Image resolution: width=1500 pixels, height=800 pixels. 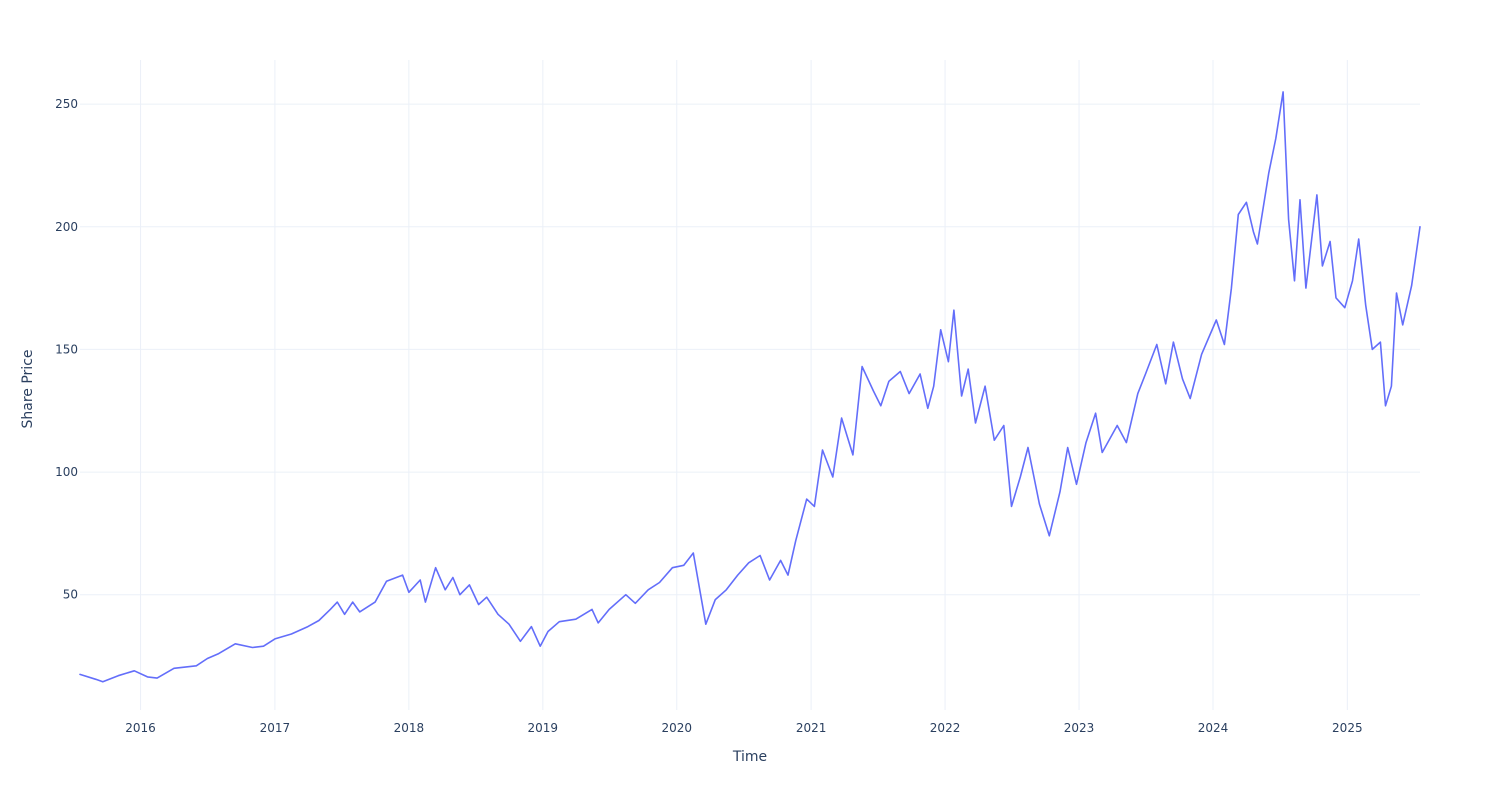 I want to click on x-tick-label: 2023, so click(x=1079, y=728).